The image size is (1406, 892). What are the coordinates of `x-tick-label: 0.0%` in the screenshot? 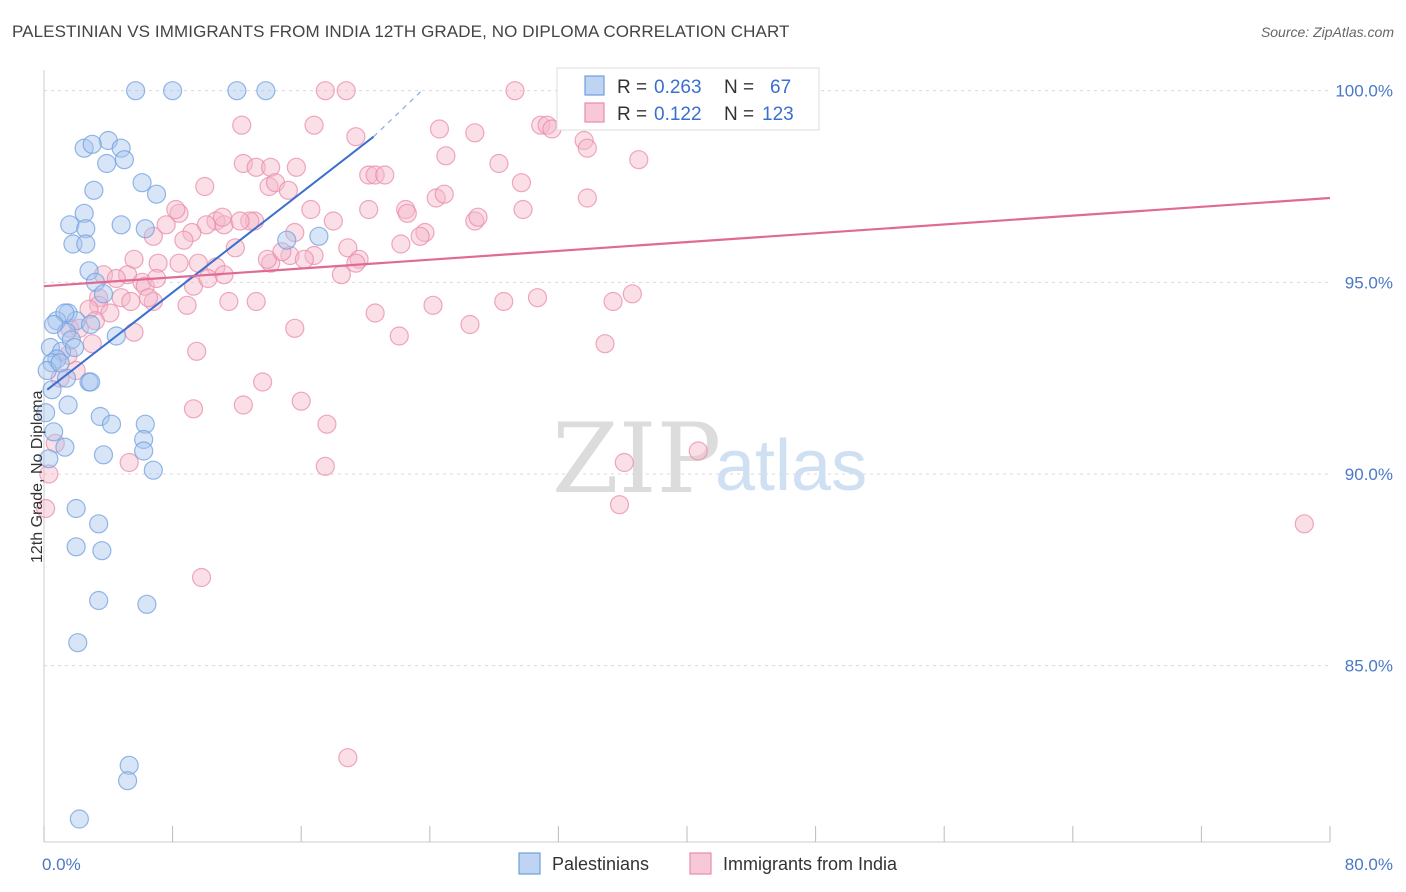 It's located at (61, 864).